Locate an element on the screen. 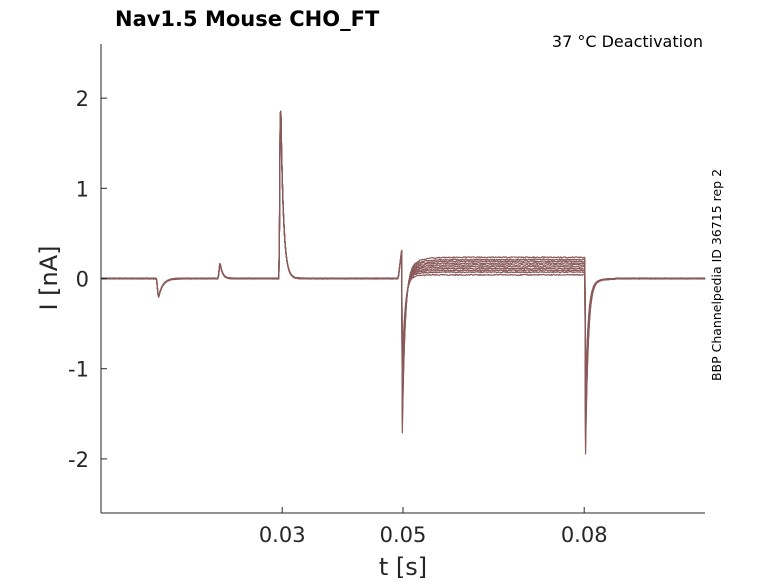  x-tick-label: 0.03 is located at coordinates (282, 535).